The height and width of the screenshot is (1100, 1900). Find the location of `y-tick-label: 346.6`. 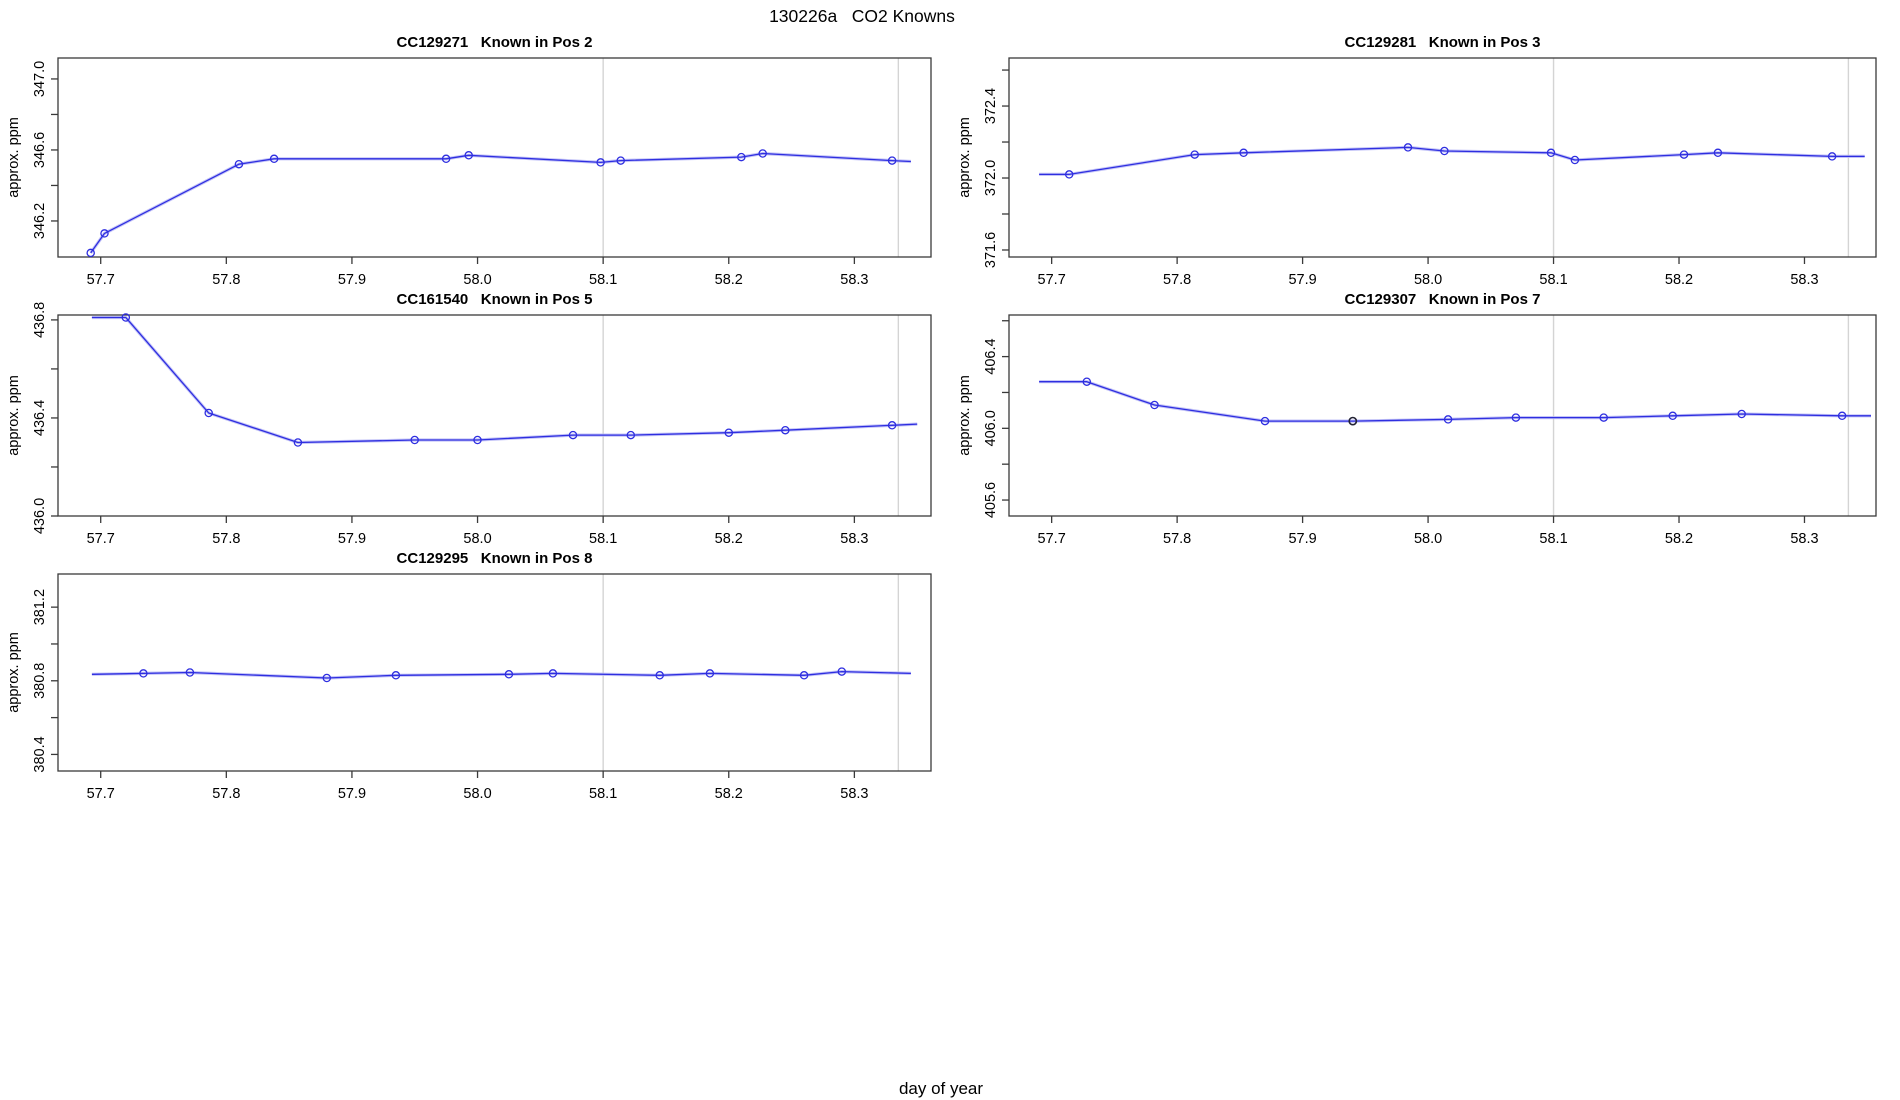

y-tick-label: 346.6 is located at coordinates (40, 150).